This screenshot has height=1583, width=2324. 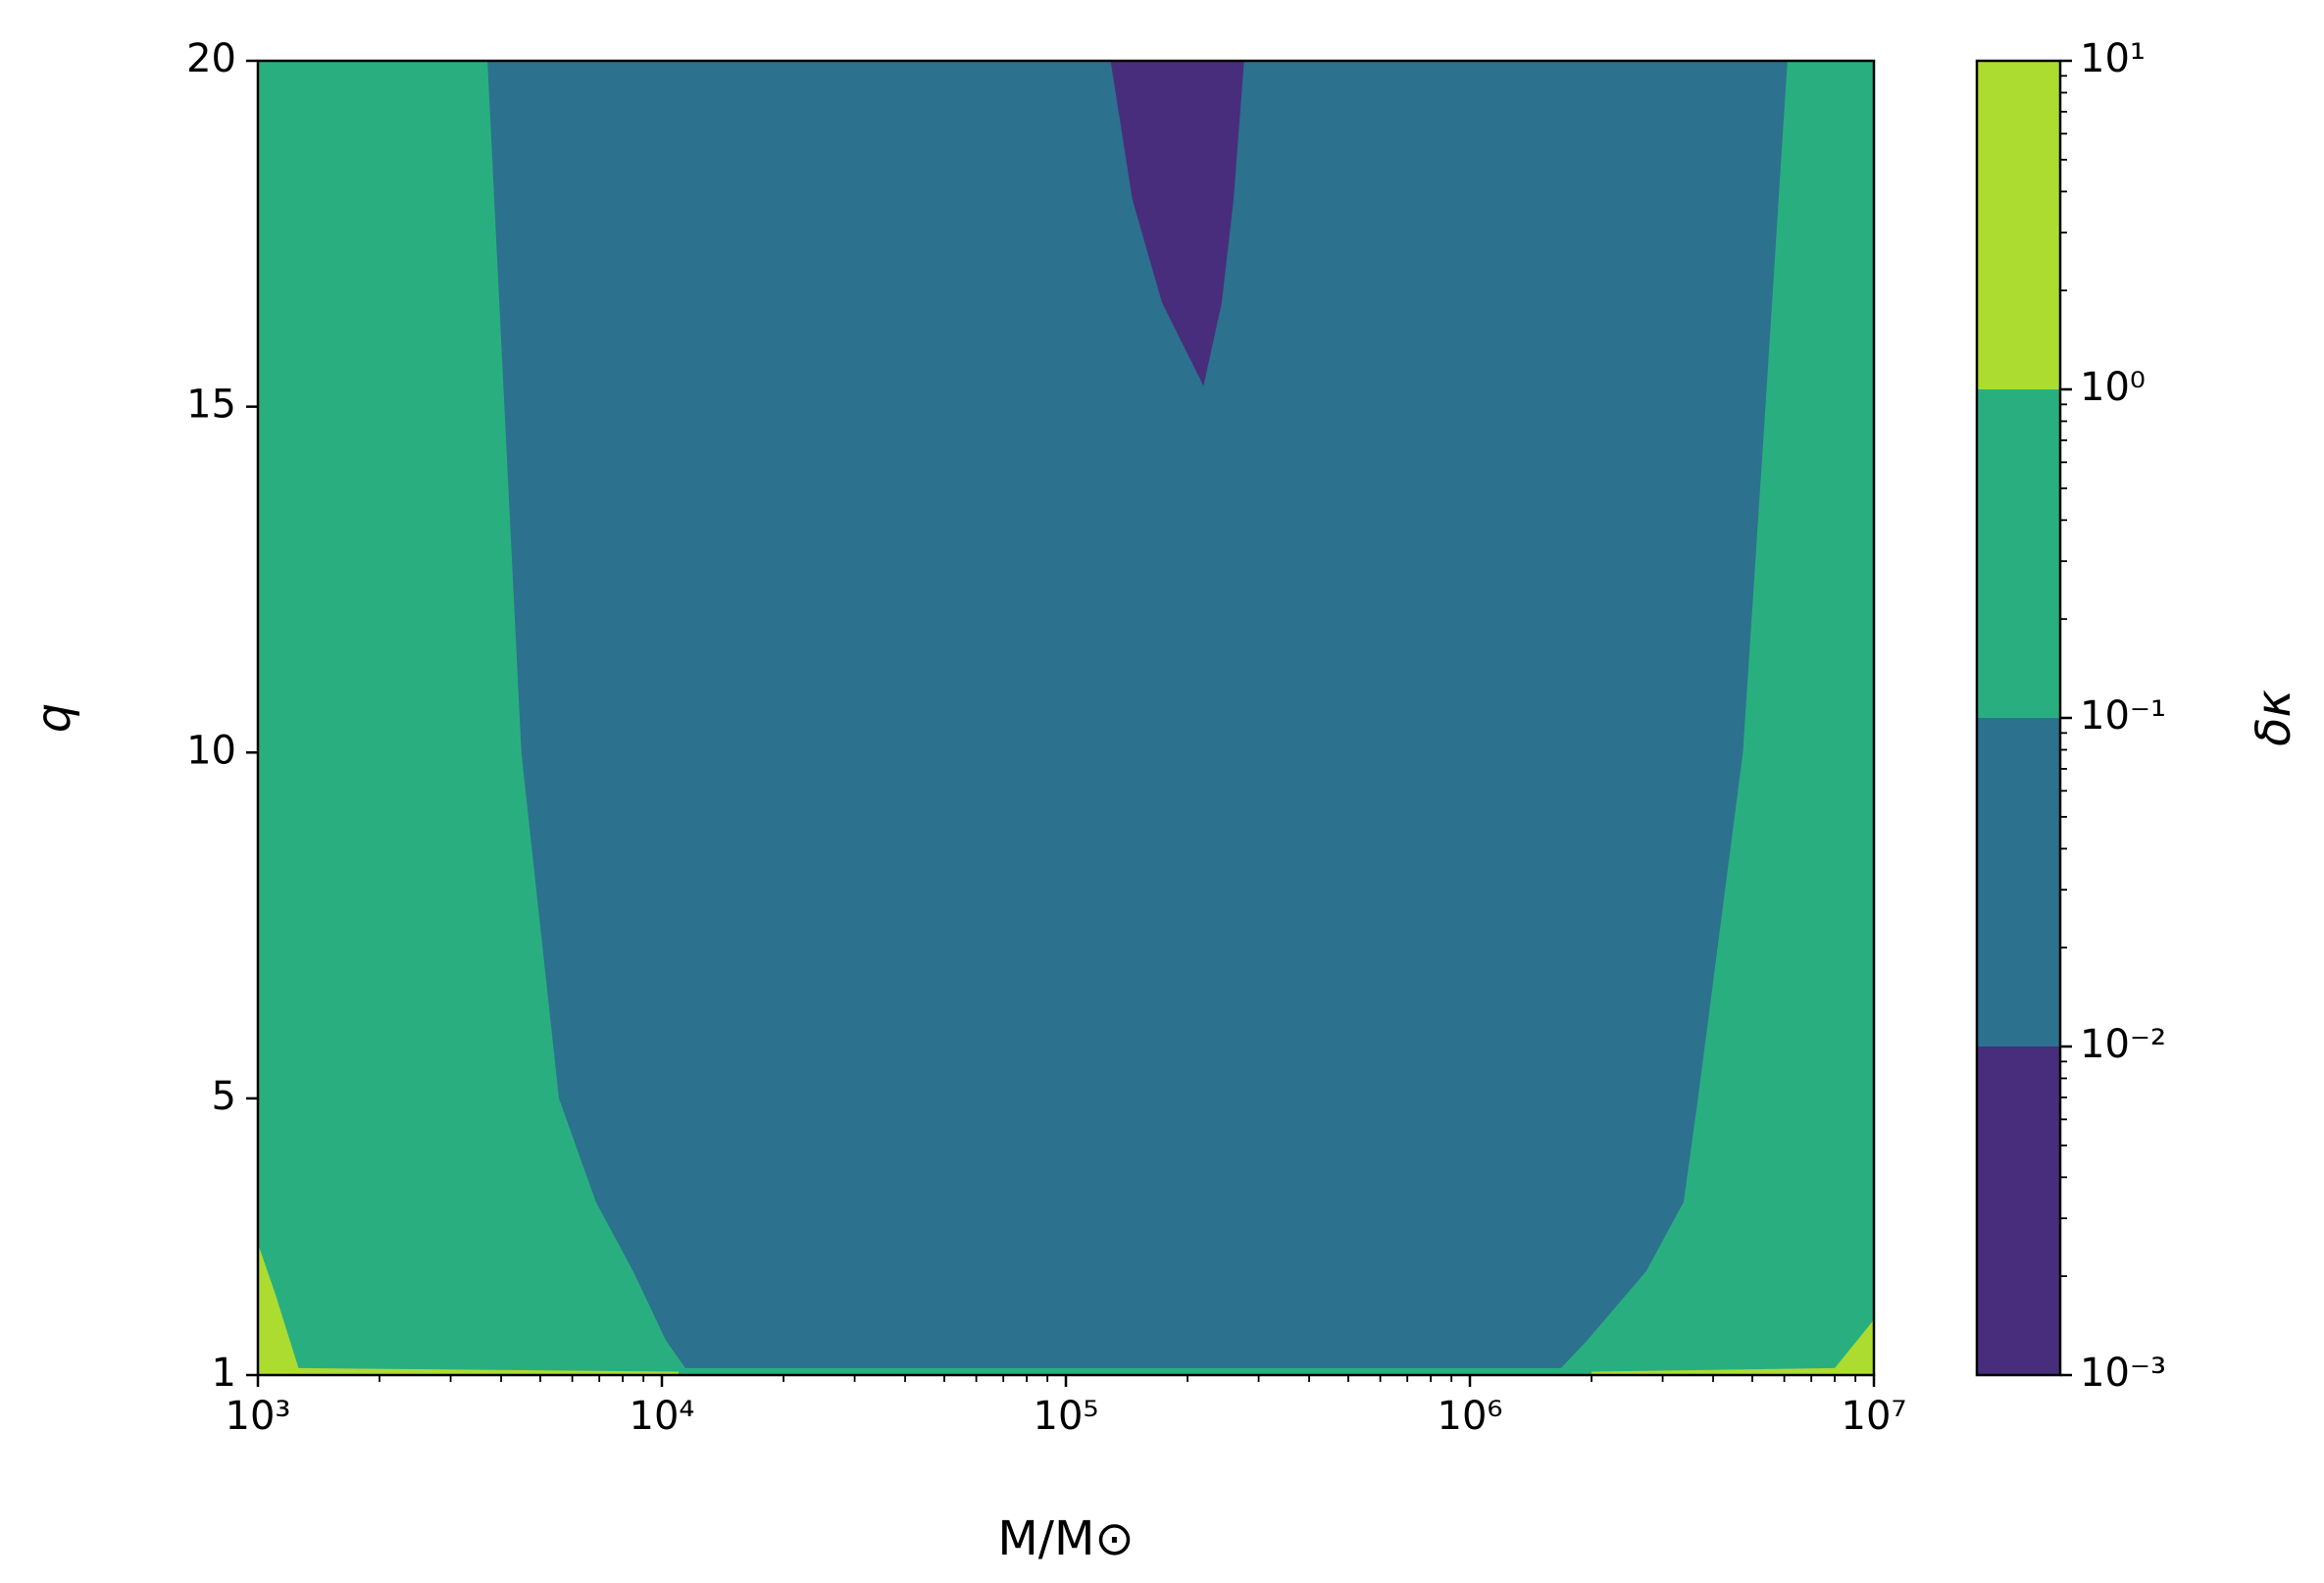 I want to click on y-tick-label: 20, so click(x=211, y=59).